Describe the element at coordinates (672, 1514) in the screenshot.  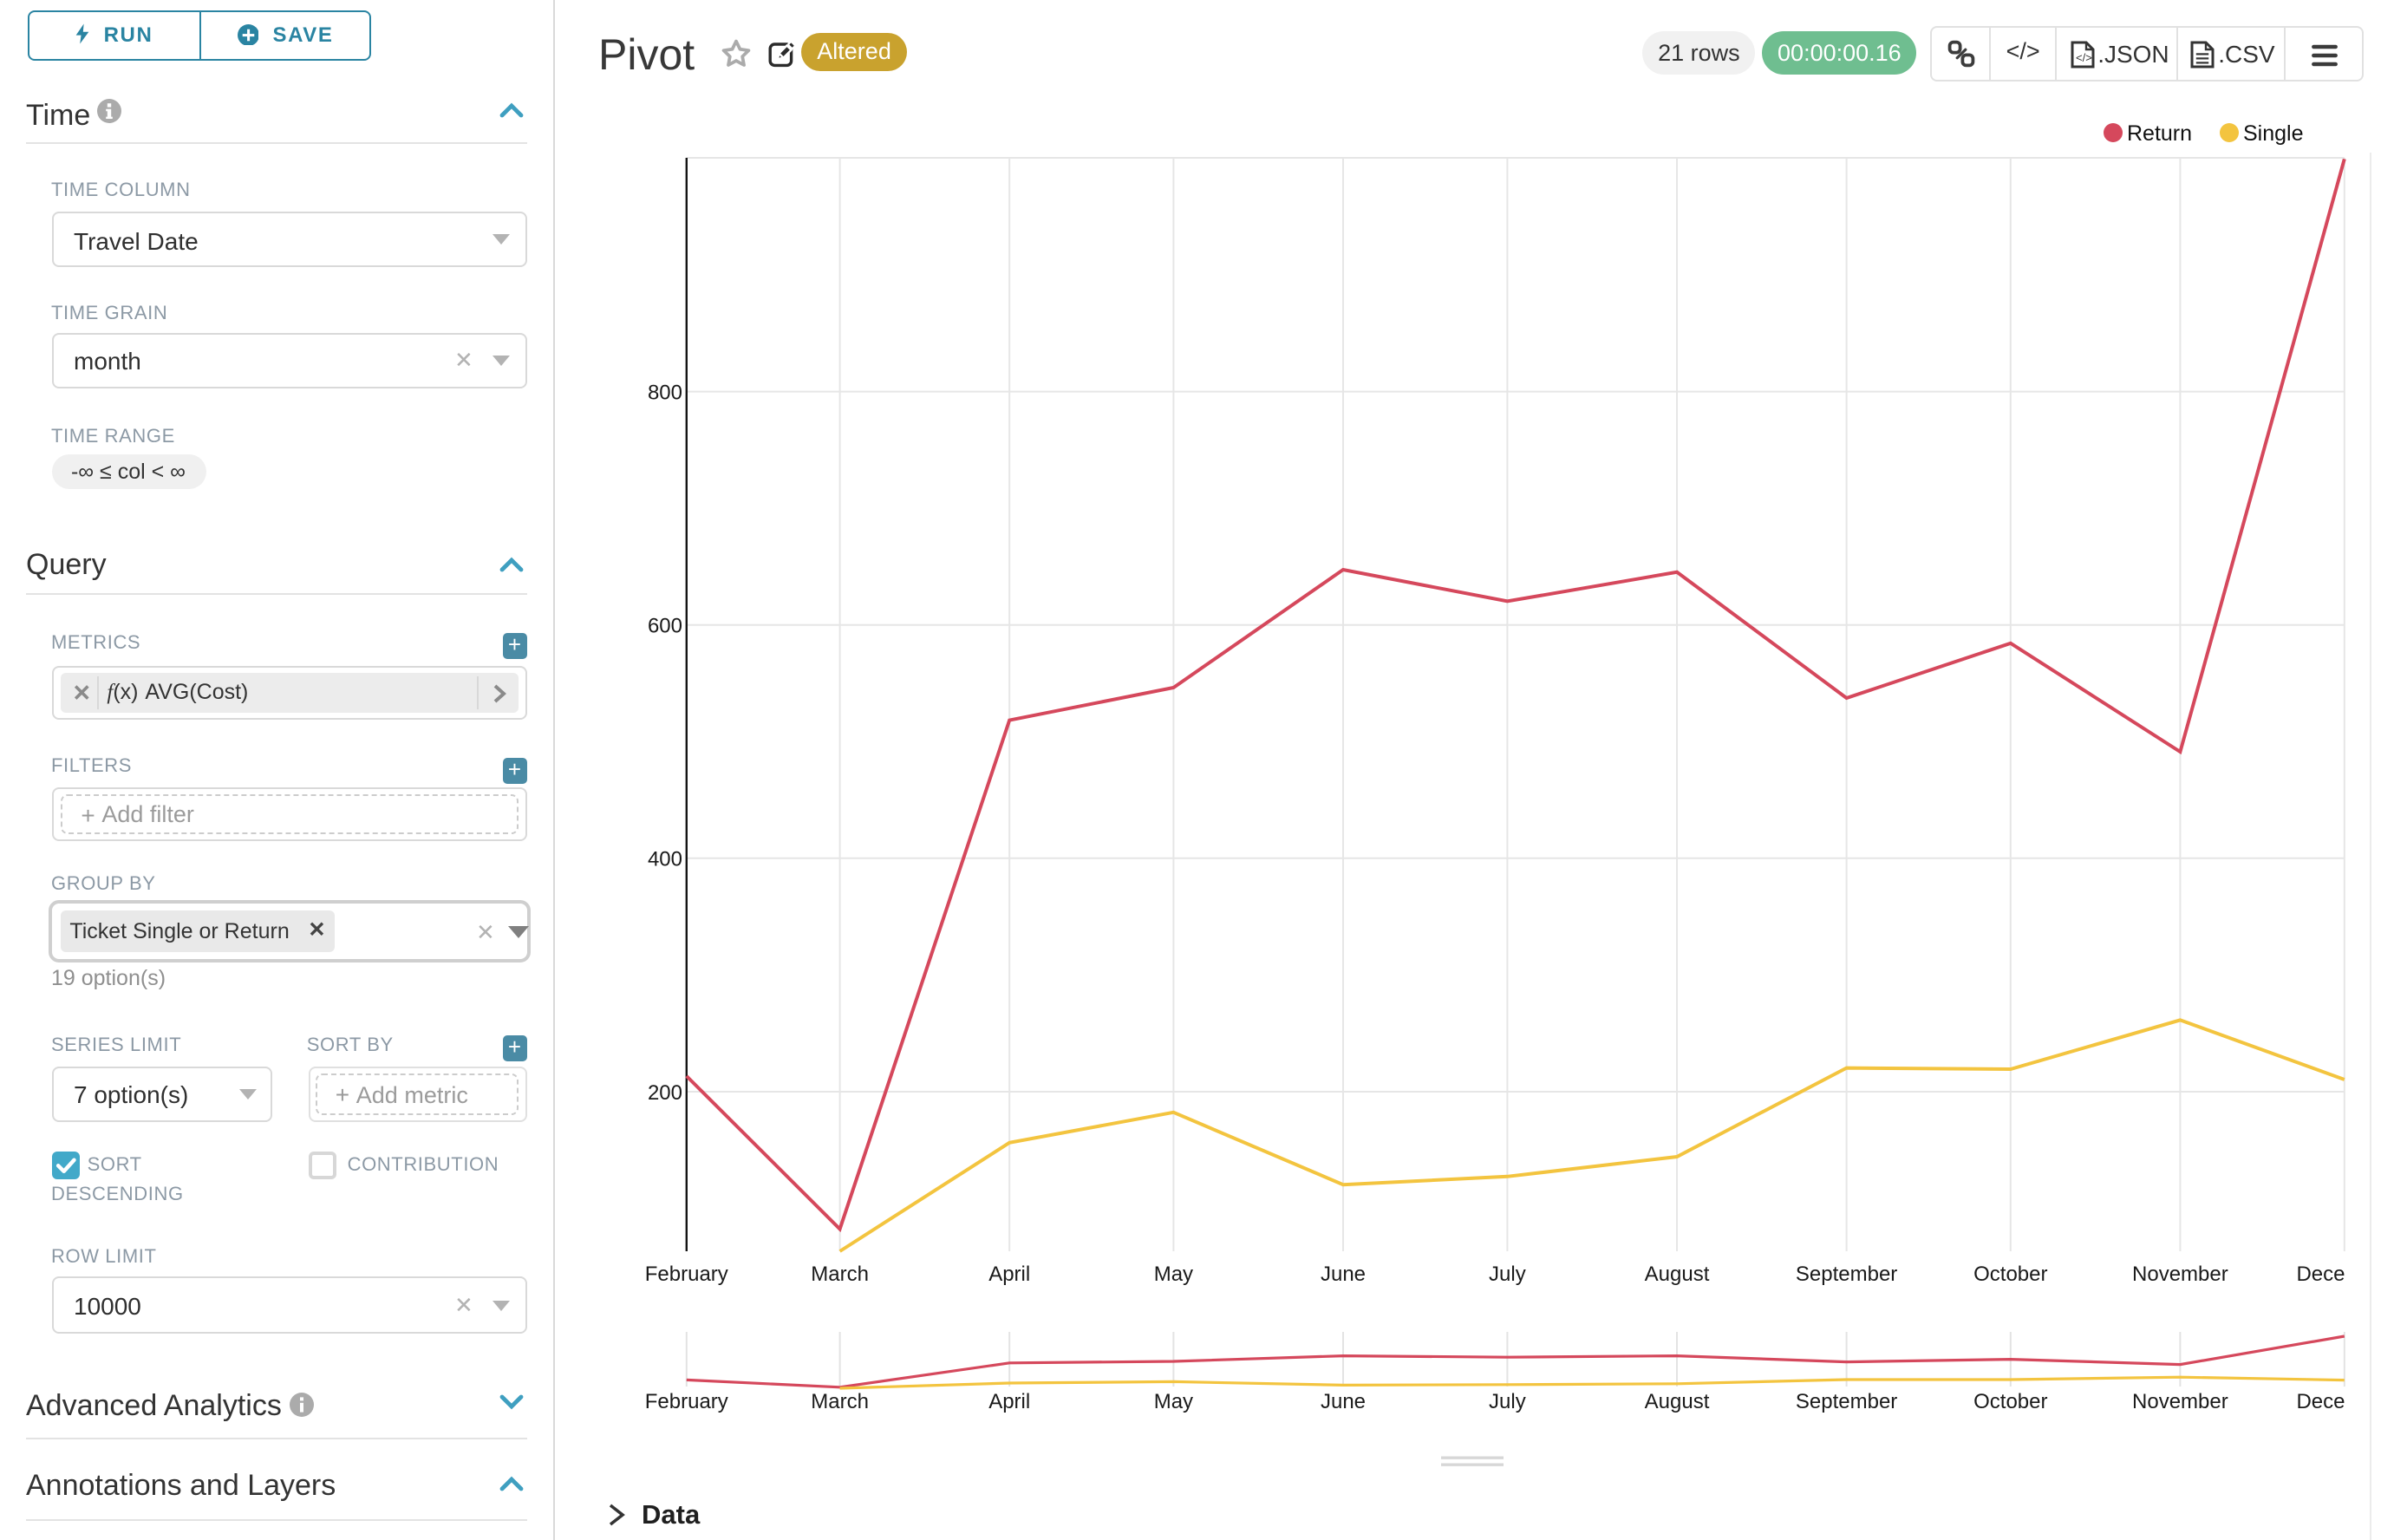
I see `svg-text: Data` at that location.